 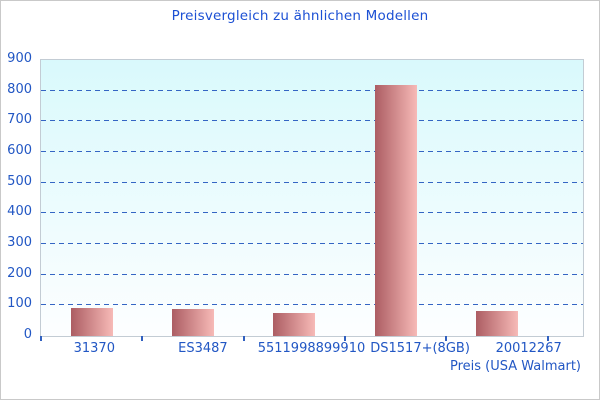 I want to click on y-tick-label-0: 0, so click(x=27, y=334).